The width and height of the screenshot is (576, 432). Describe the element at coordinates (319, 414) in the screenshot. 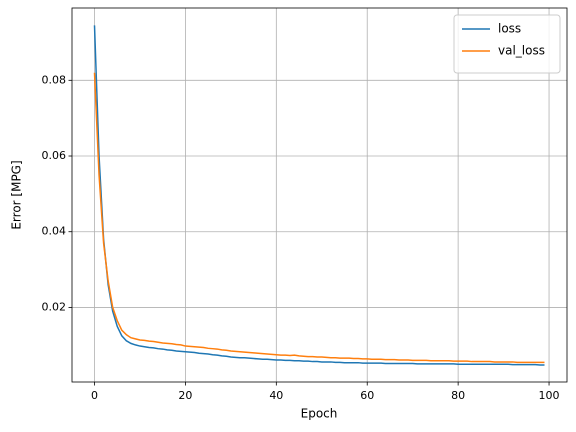

I see `x-axis-label: Epoch` at that location.